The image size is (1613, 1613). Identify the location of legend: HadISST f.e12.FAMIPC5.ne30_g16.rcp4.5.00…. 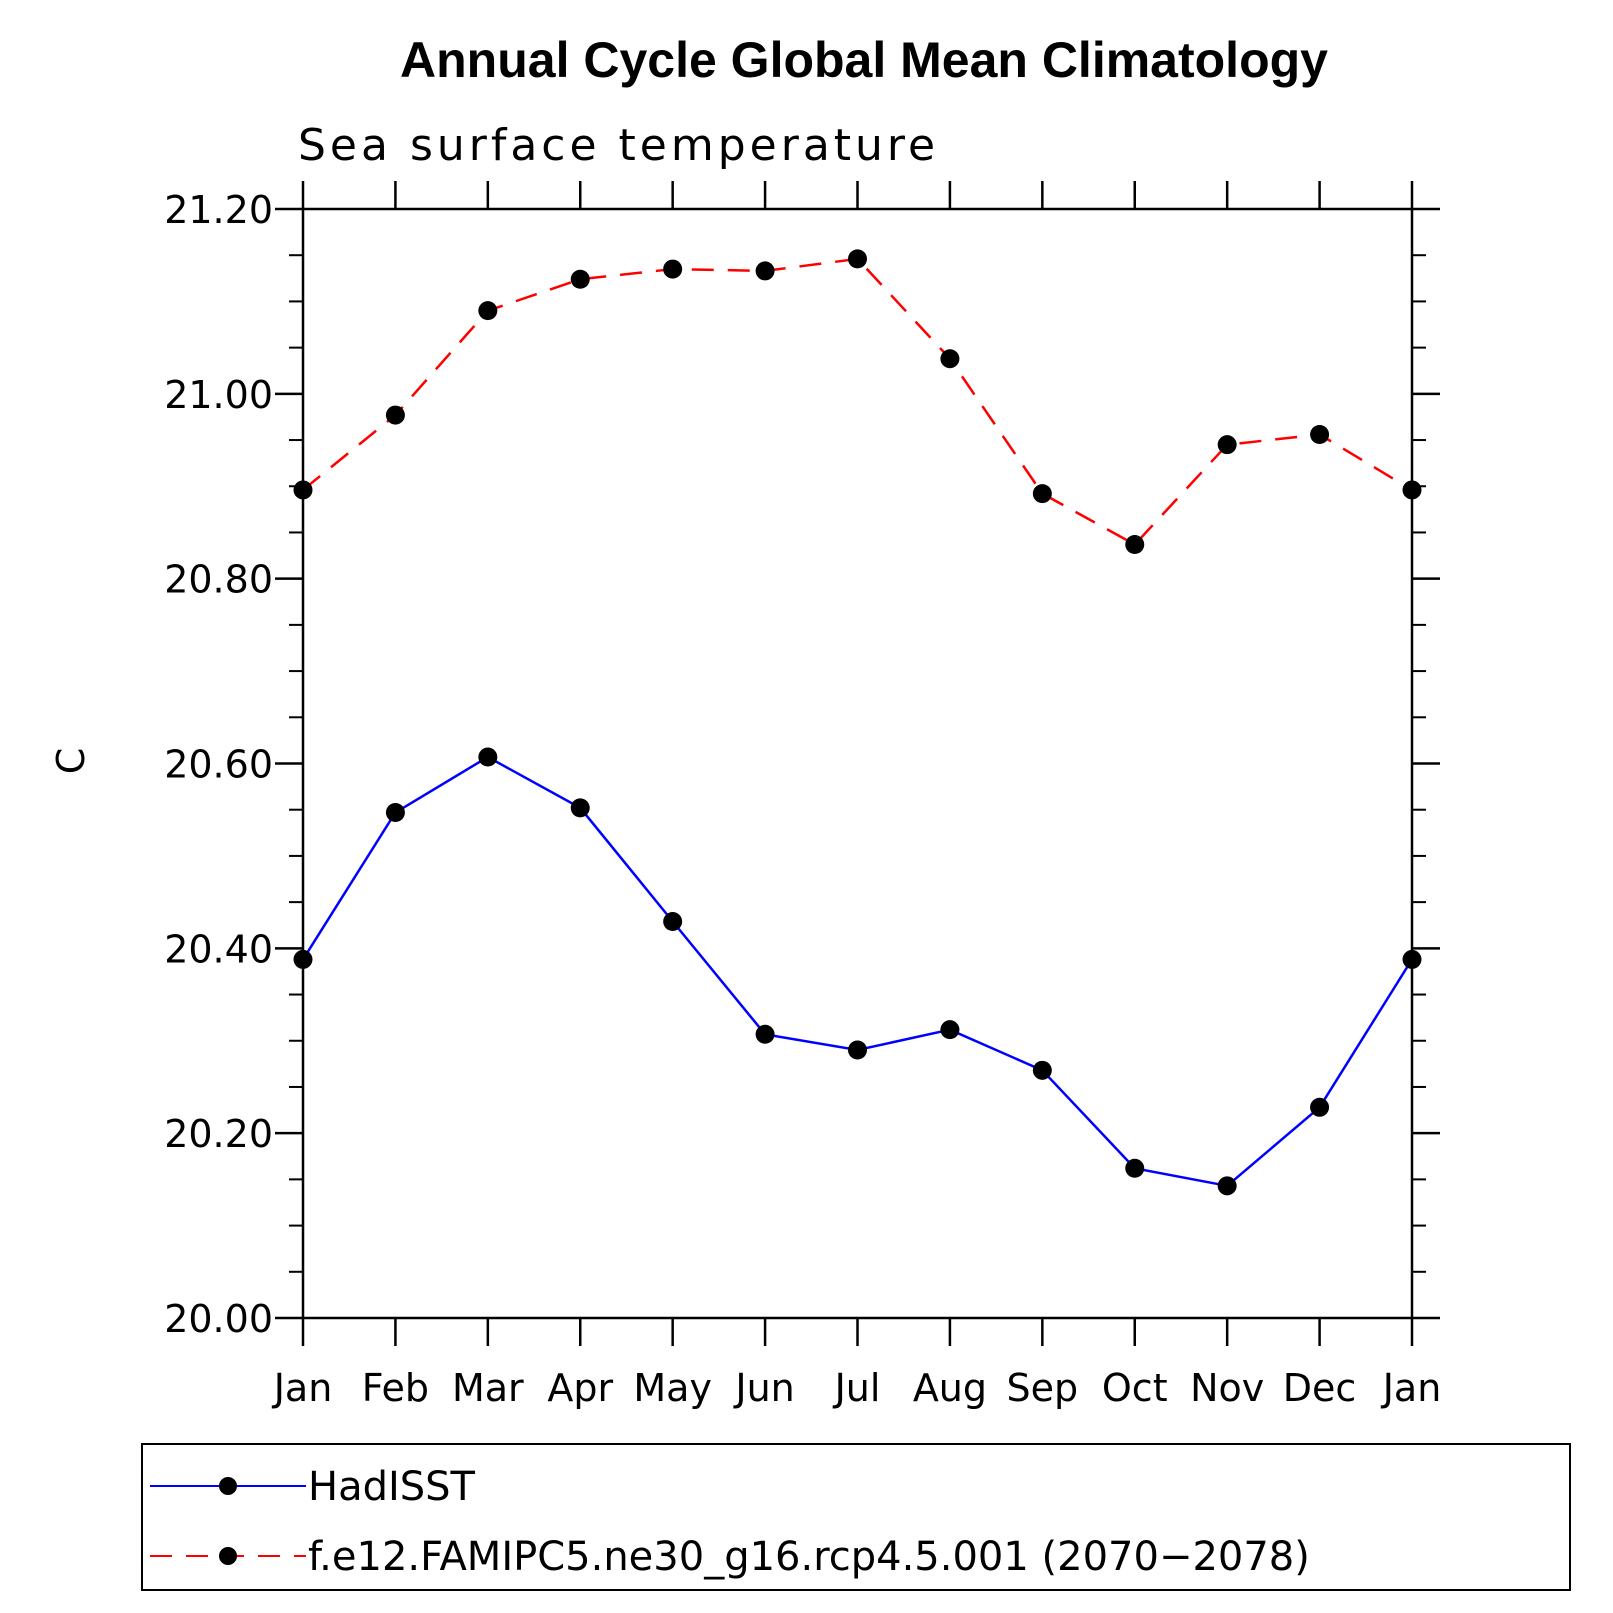
(856, 1517).